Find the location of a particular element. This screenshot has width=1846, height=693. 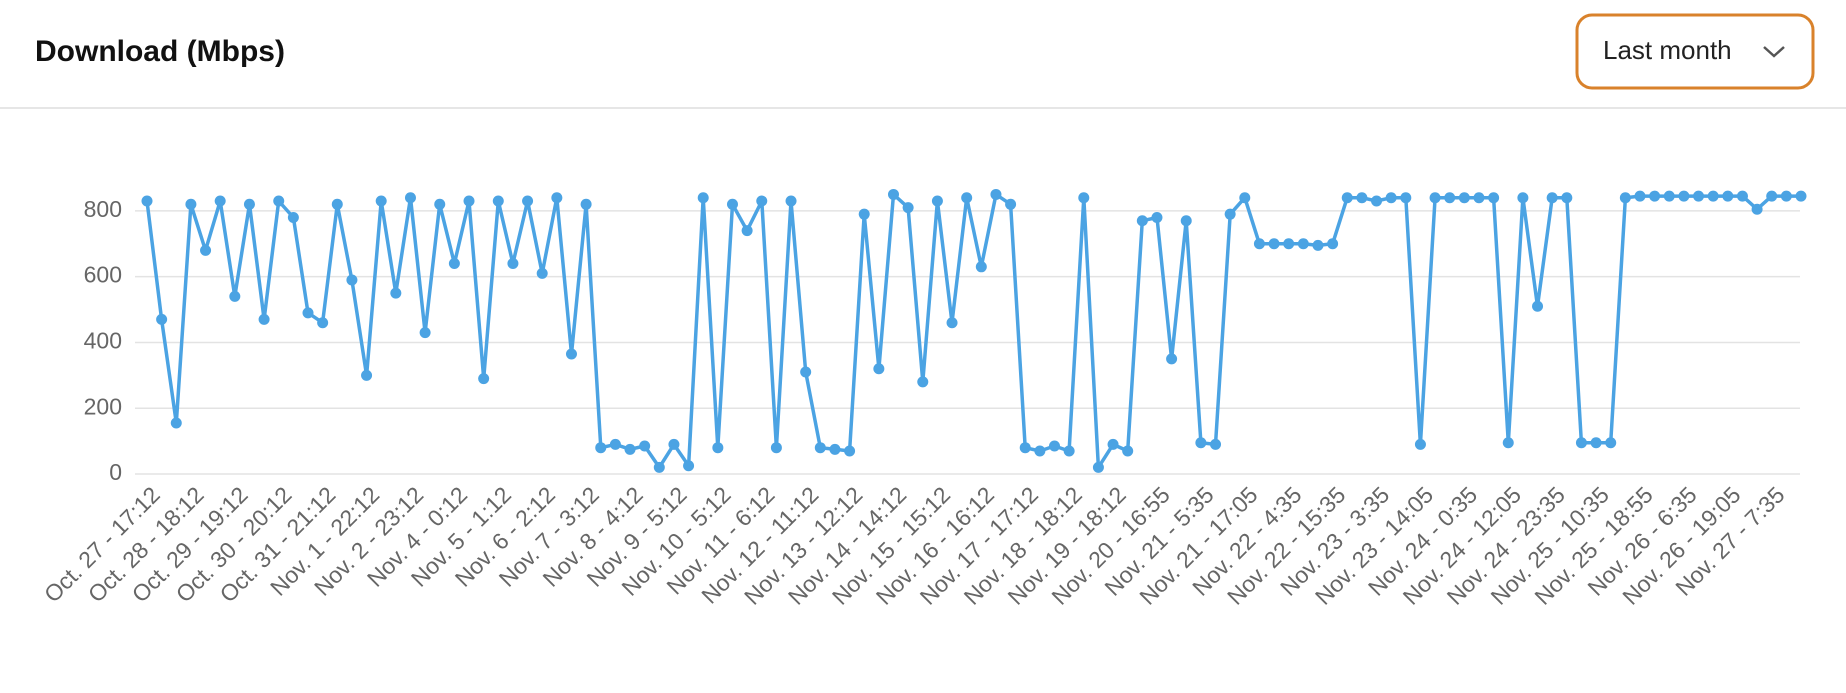

panel-title: Download (Mbps) is located at coordinates (160, 51).